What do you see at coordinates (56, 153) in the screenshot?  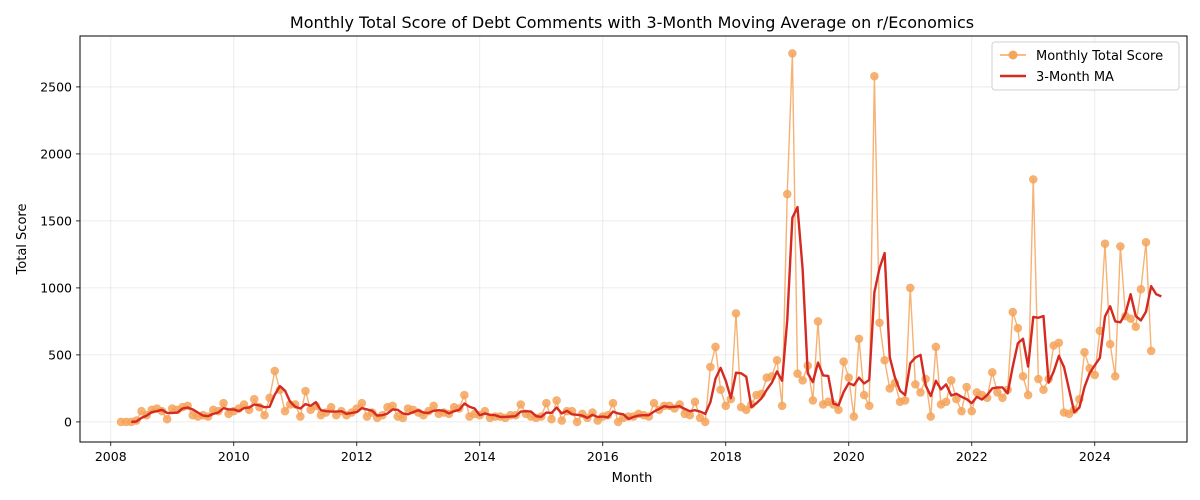 I see `y-tick-label: 2000` at bounding box center [56, 153].